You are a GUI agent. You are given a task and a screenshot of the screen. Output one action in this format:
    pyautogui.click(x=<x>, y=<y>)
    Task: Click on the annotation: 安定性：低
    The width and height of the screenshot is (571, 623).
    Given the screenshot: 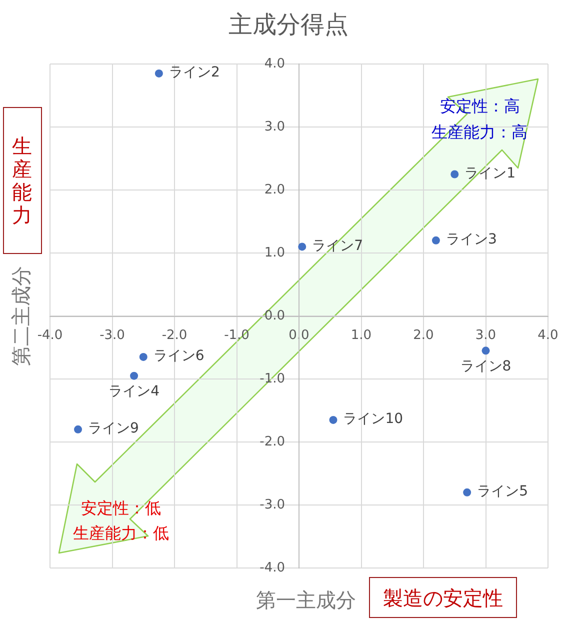 What is the action you would take?
    pyautogui.click(x=121, y=508)
    